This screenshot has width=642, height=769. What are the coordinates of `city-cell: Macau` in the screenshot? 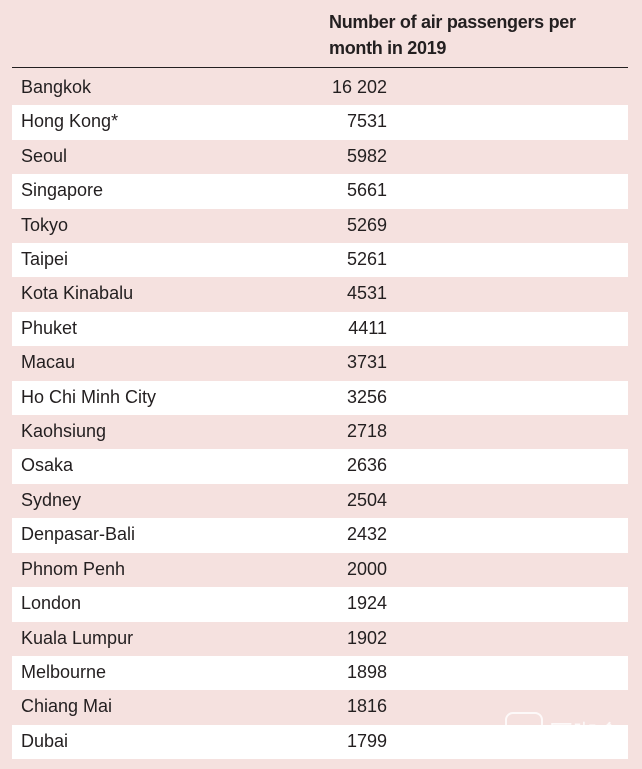 It's located at (48, 362).